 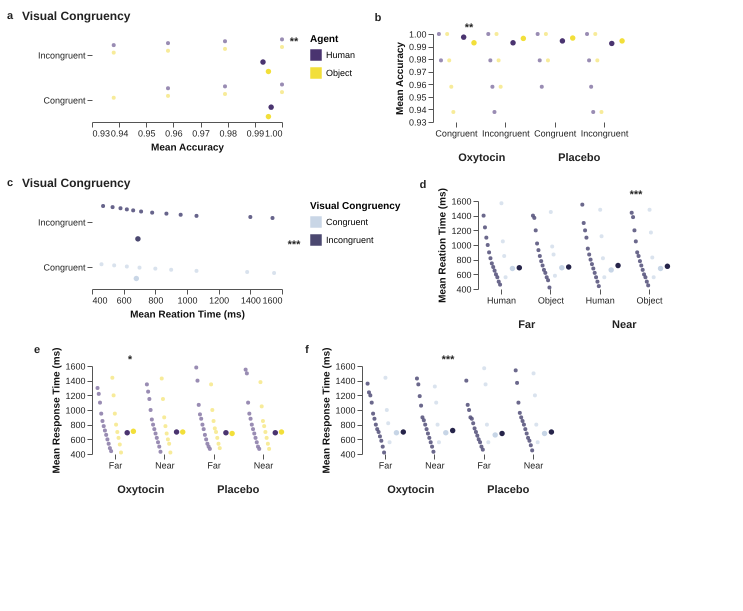 What do you see at coordinates (187, 315) in the screenshot?
I see `x-axis-title: Mean Reation Time (ms)` at bounding box center [187, 315].